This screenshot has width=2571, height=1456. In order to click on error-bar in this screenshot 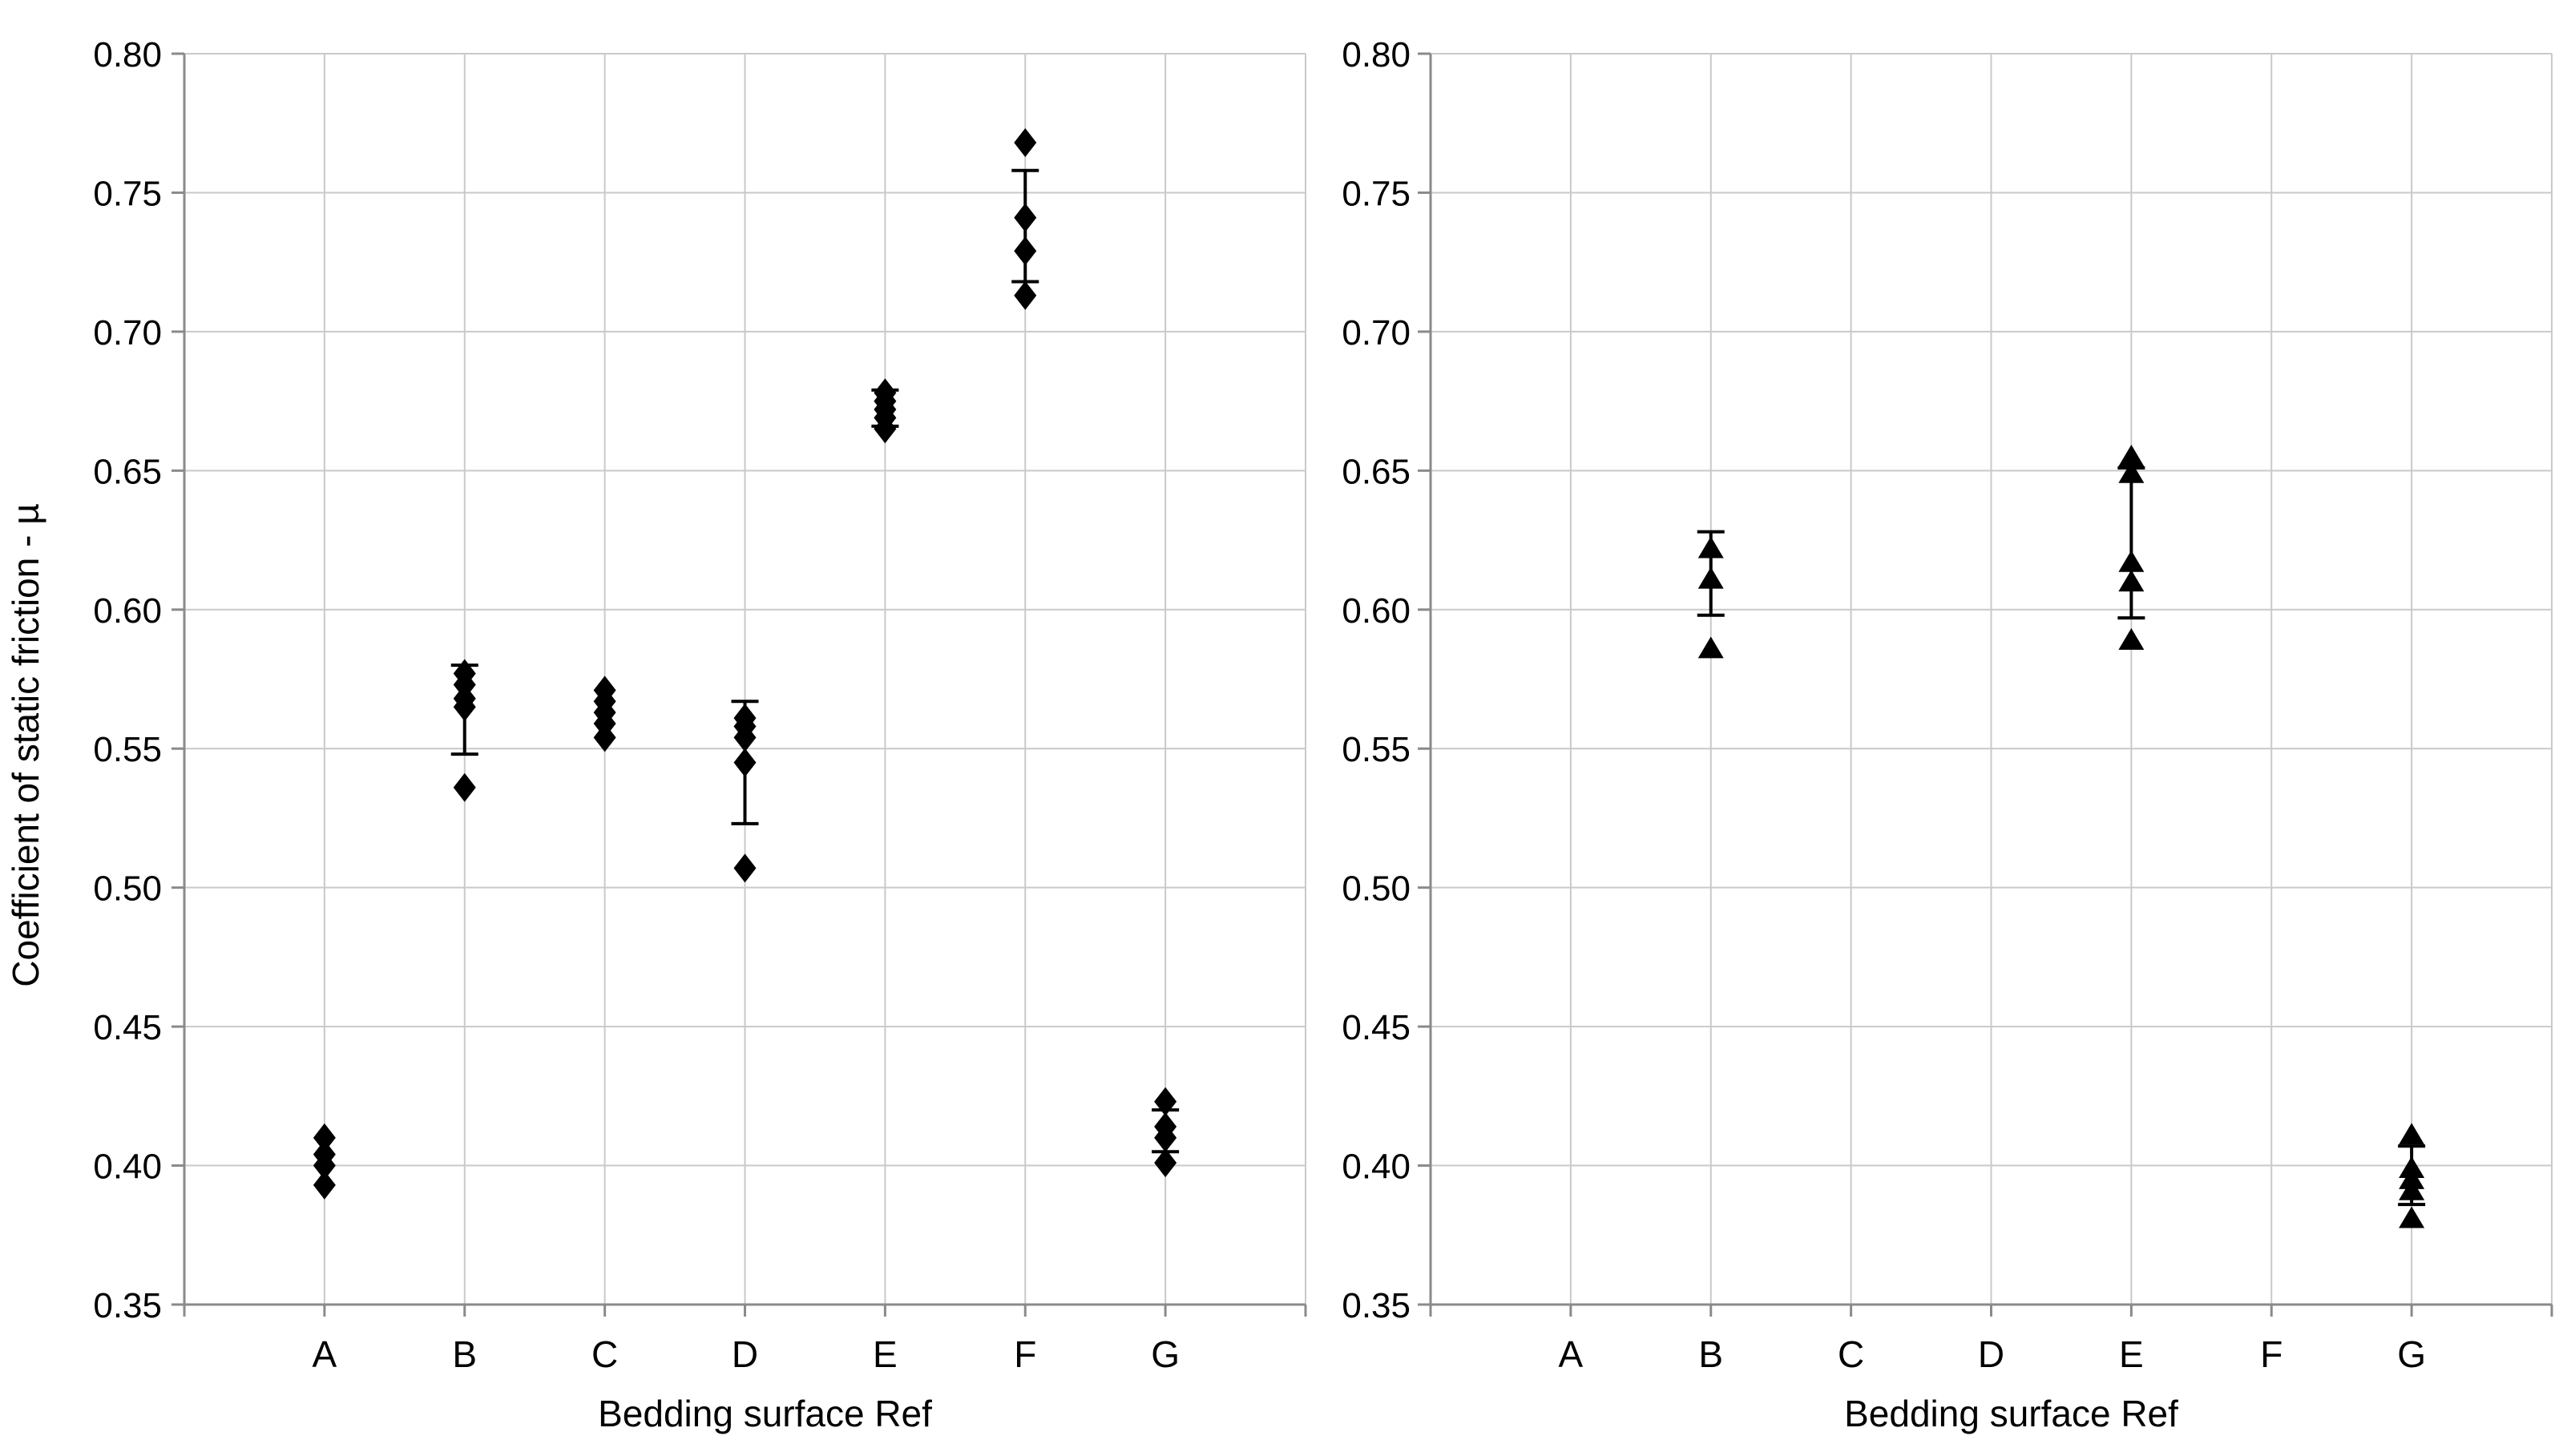, I will do `click(2131, 543)`.